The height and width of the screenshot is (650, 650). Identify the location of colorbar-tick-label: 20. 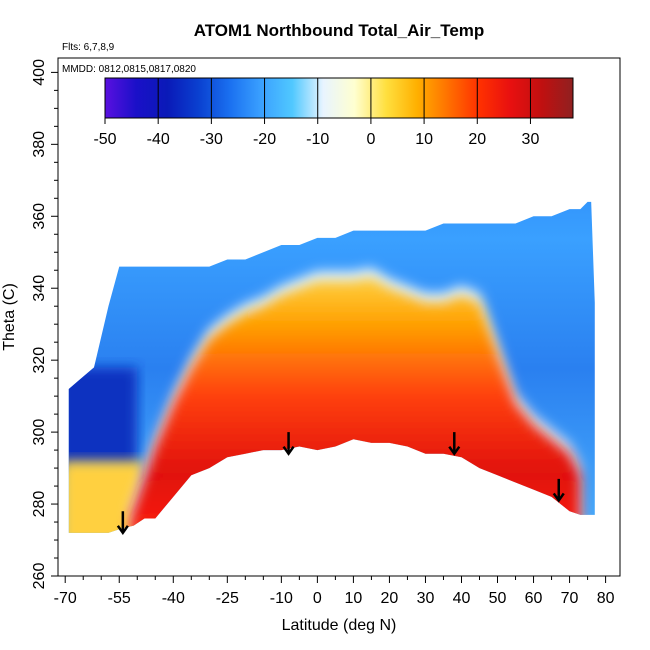
(477, 139).